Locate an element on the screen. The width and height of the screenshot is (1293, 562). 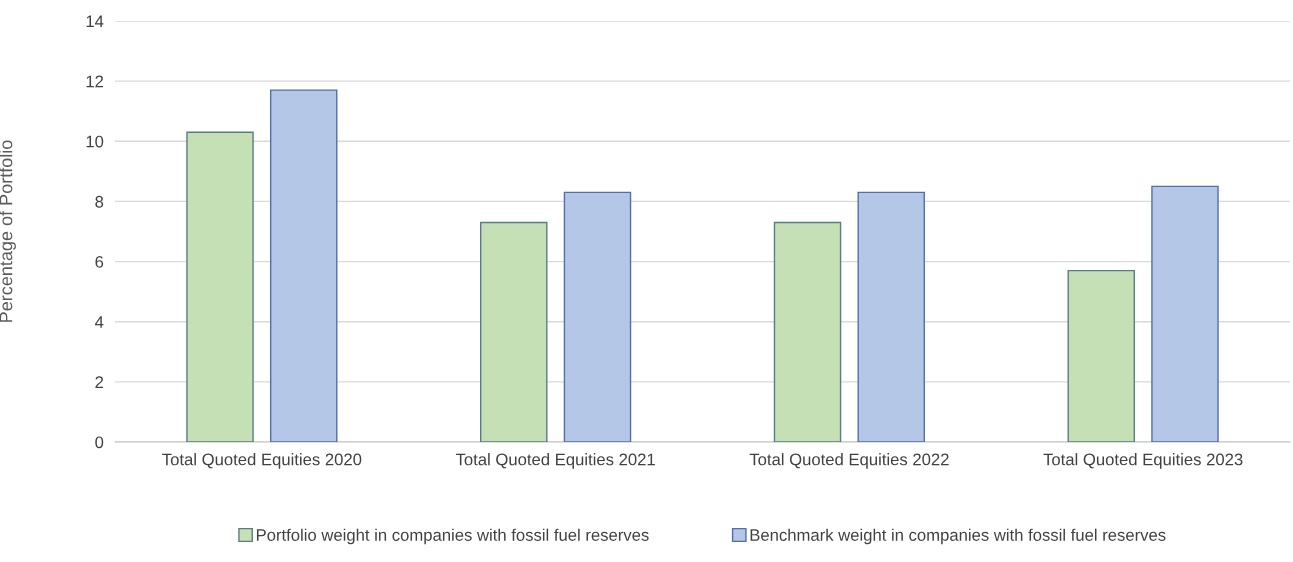
y-tick-label: 14 is located at coordinates (95, 21).